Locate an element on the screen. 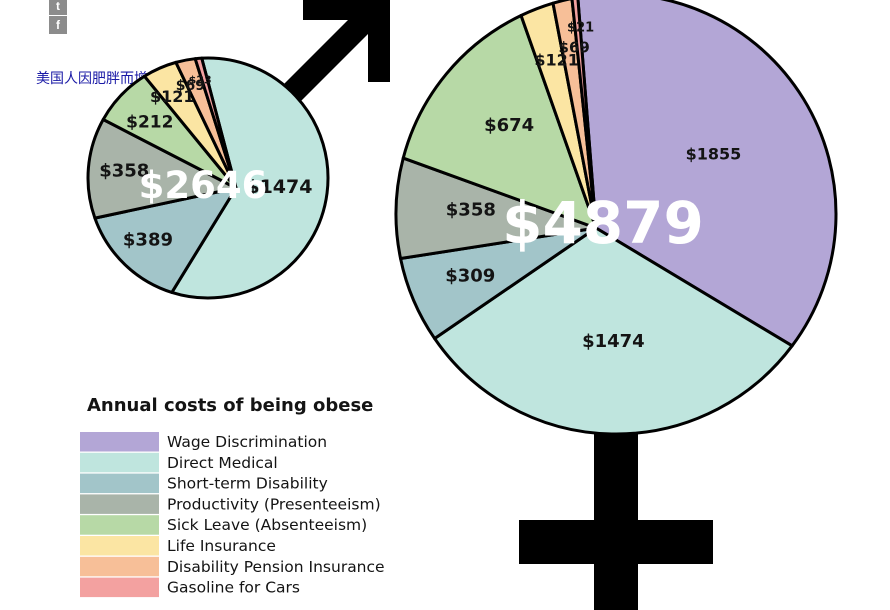 This screenshot has width=890, height=610. label-female-life-insurance: $121 is located at coordinates (556, 60).